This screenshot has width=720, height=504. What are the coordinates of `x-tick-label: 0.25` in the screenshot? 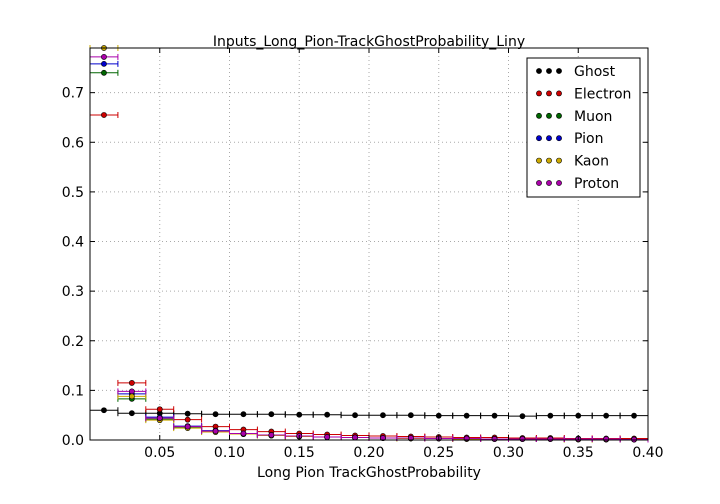 It's located at (438, 453).